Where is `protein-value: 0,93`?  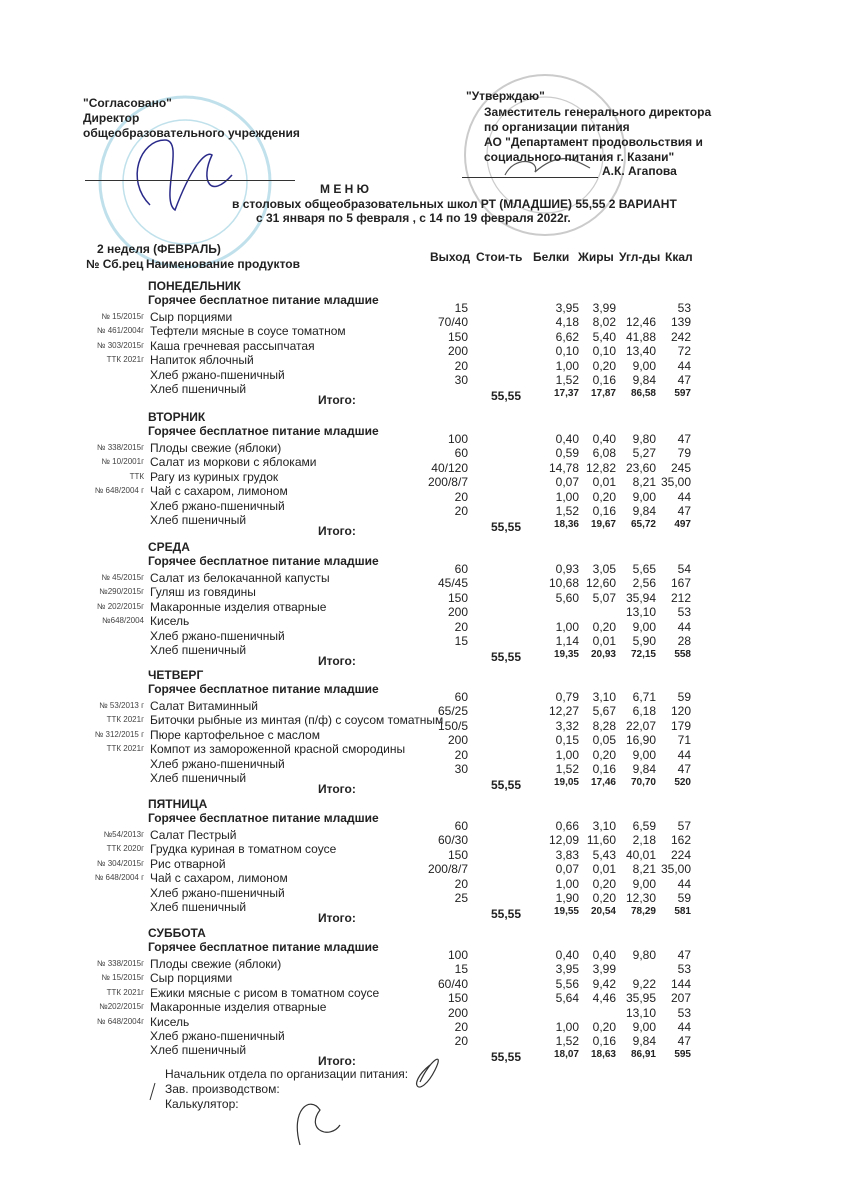 protein-value: 0,93 is located at coordinates (567, 569).